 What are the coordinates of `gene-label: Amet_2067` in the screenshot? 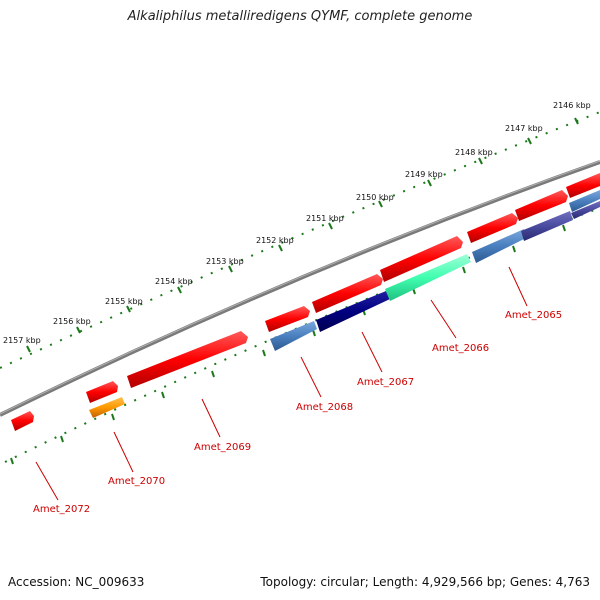 It's located at (385, 382).